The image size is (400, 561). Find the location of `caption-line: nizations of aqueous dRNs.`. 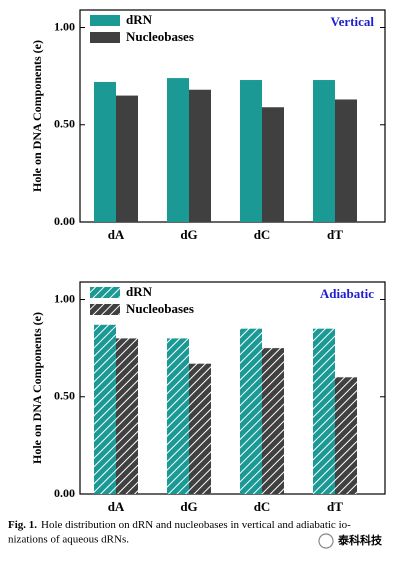

caption-line: nizations of aqueous dRNs. is located at coordinates (68, 540).